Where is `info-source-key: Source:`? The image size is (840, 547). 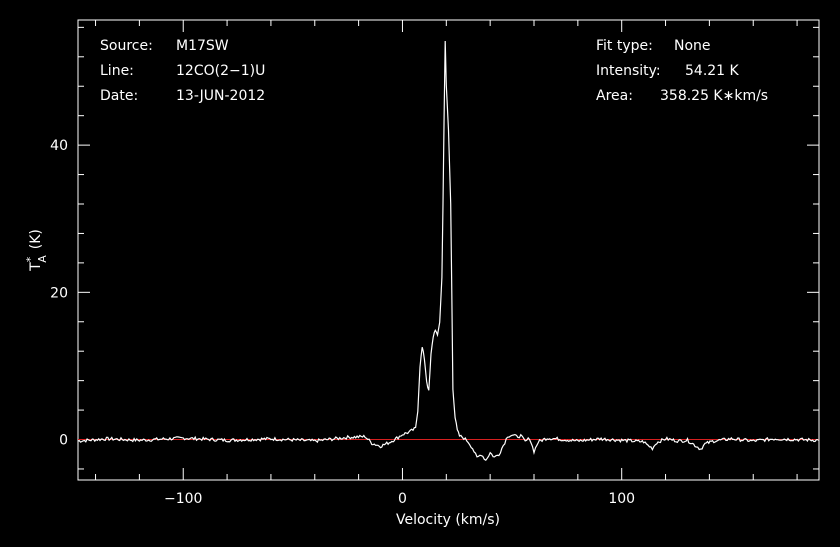
info-source-key: Source: is located at coordinates (126, 46).